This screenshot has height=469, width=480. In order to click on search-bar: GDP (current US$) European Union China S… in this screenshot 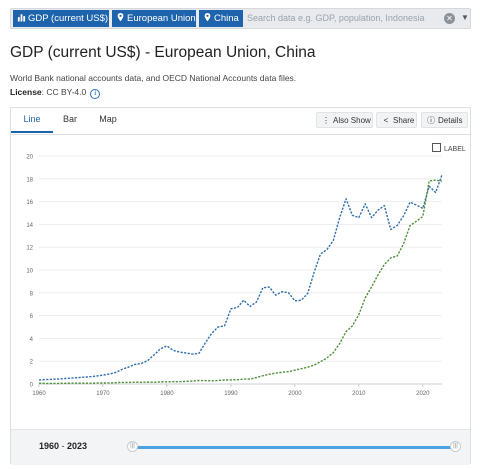, I will do `click(240, 18)`.